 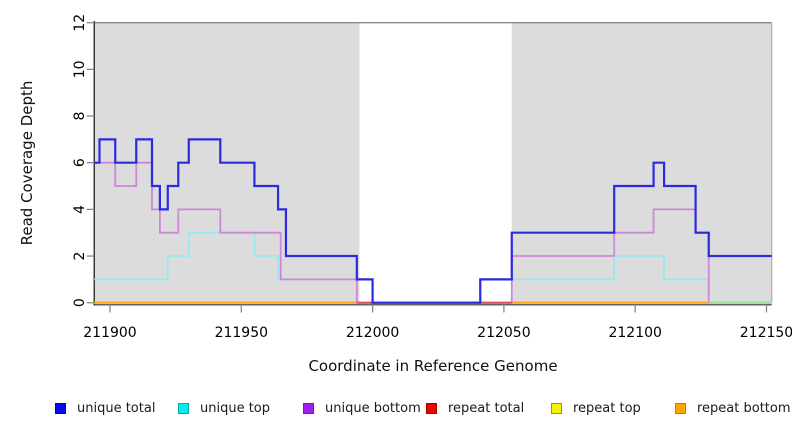 I want to click on y-tick-label: 2, so click(x=80, y=256).